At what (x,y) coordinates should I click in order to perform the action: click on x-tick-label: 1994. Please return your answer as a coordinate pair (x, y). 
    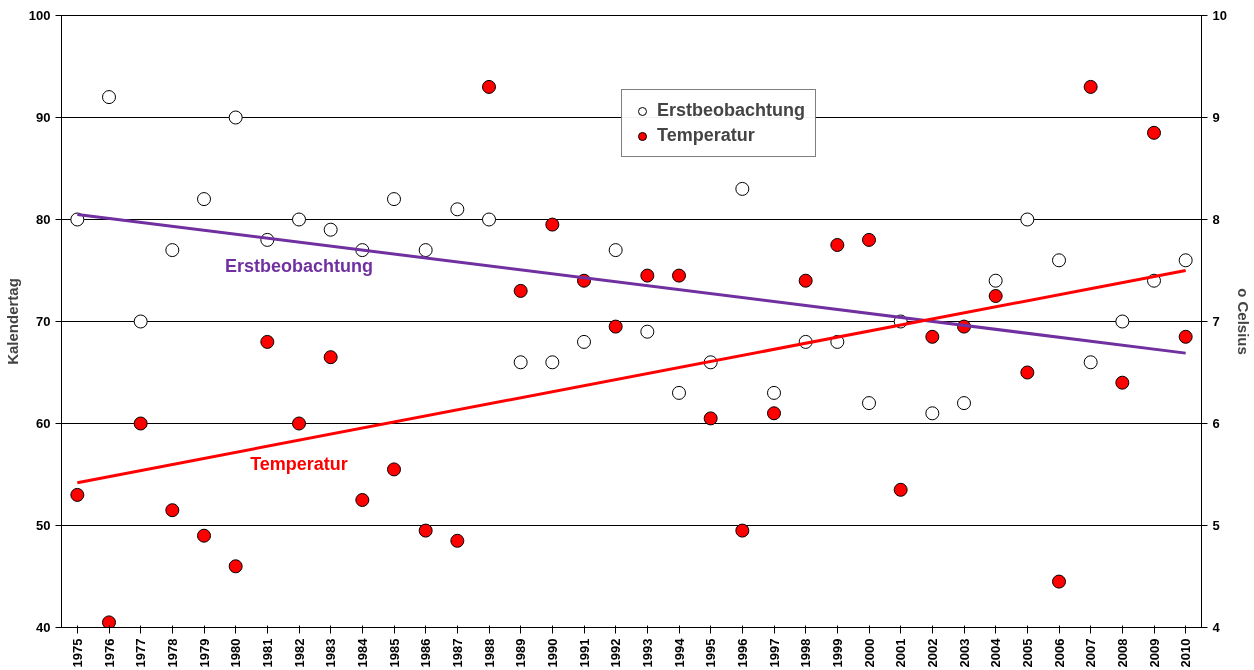
    Looking at the image, I should click on (679, 652).